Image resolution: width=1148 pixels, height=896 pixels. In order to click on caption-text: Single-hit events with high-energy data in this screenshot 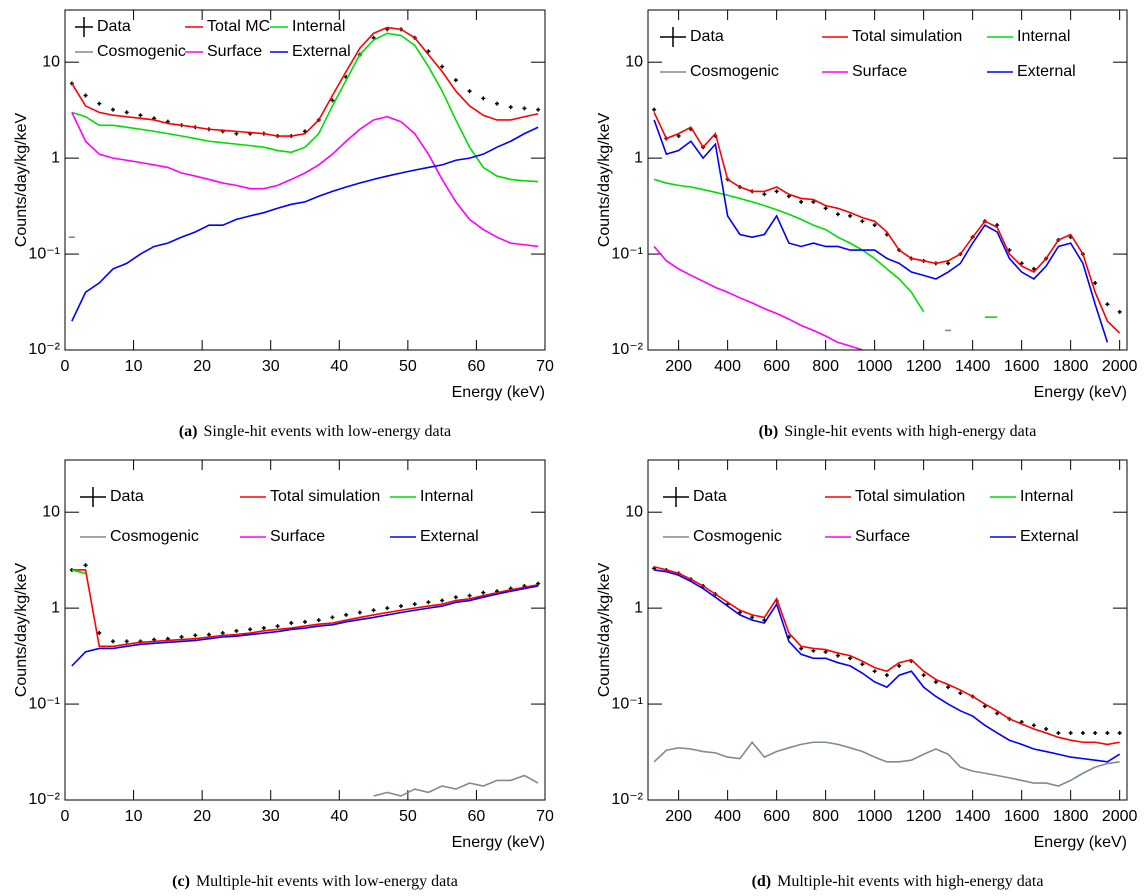, I will do `click(910, 431)`.